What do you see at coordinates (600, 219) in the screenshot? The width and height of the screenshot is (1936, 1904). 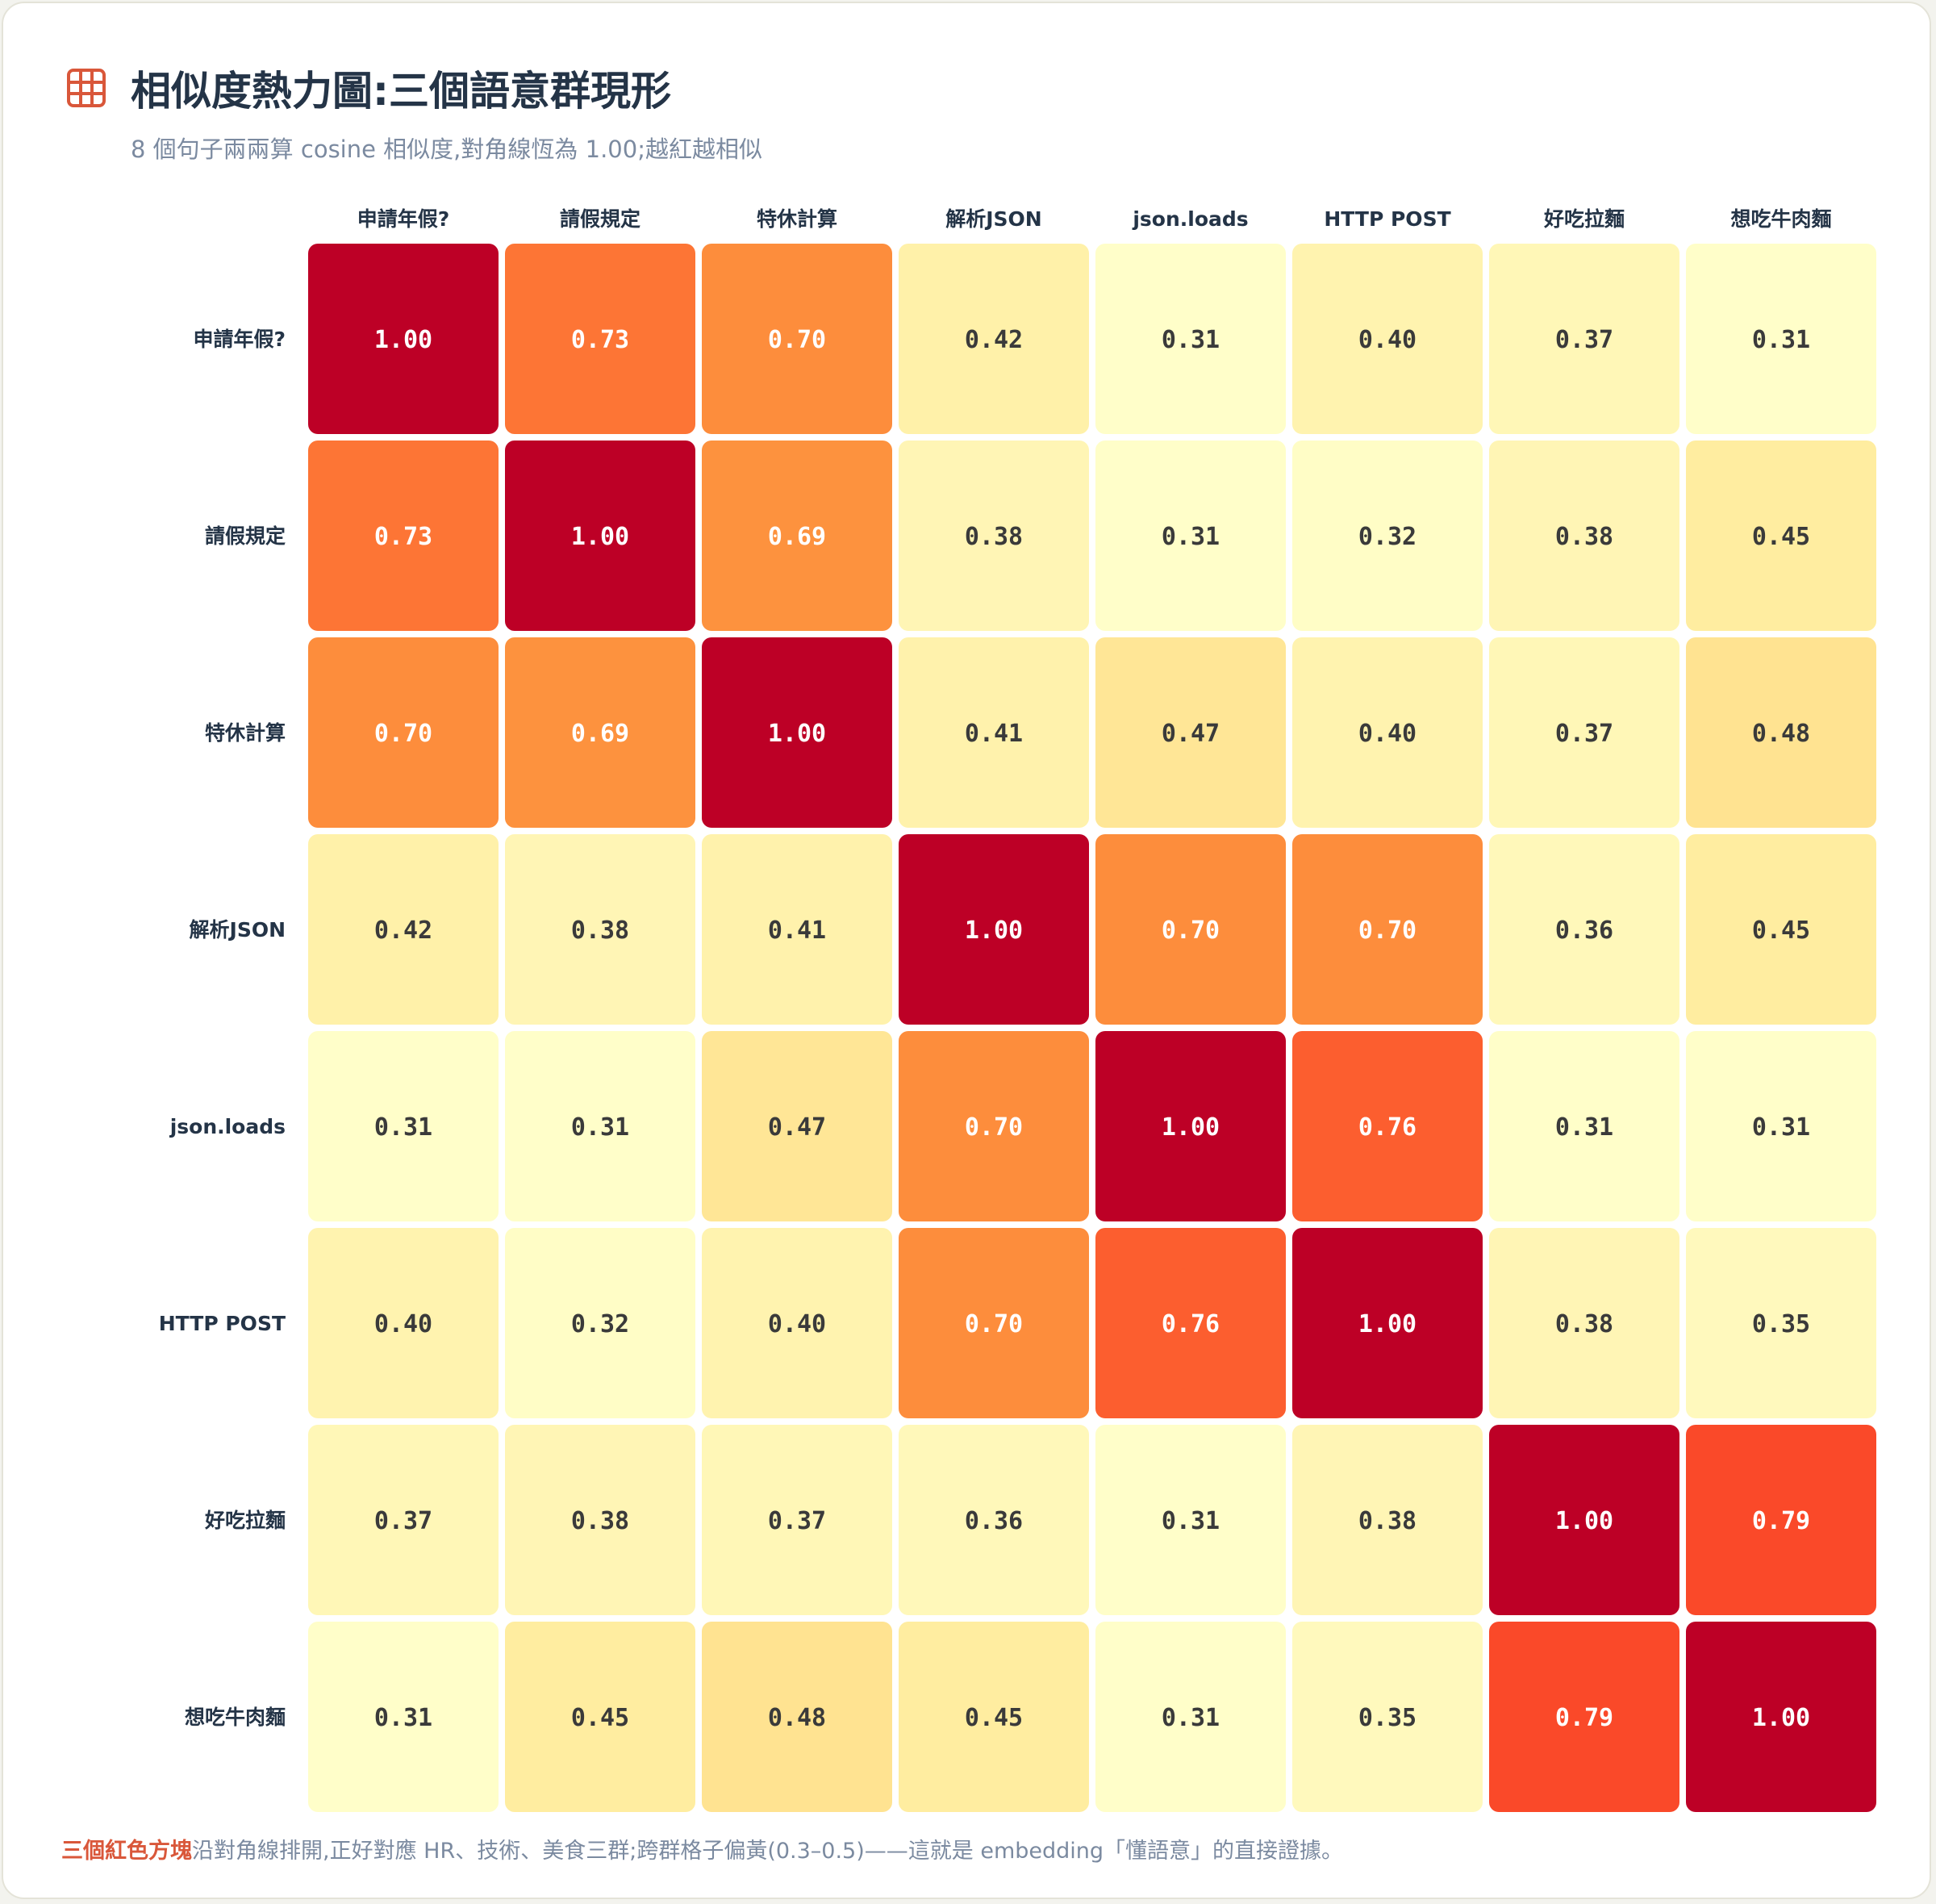 I see `column-label: 請假規定` at bounding box center [600, 219].